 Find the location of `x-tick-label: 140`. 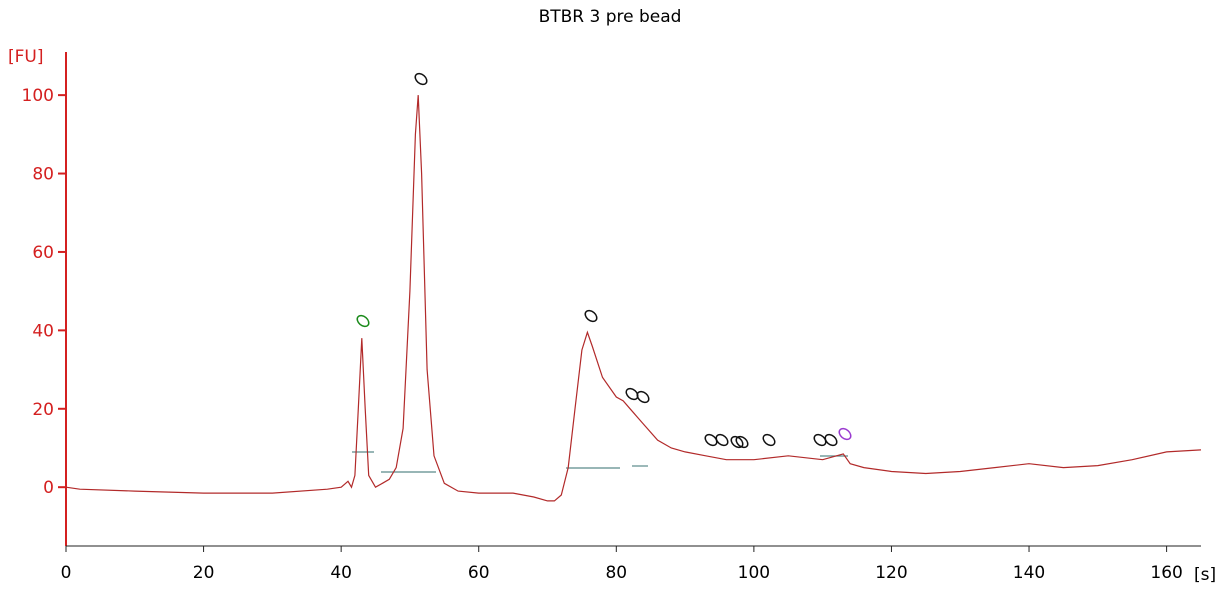

x-tick-label: 140 is located at coordinates (1029, 573).